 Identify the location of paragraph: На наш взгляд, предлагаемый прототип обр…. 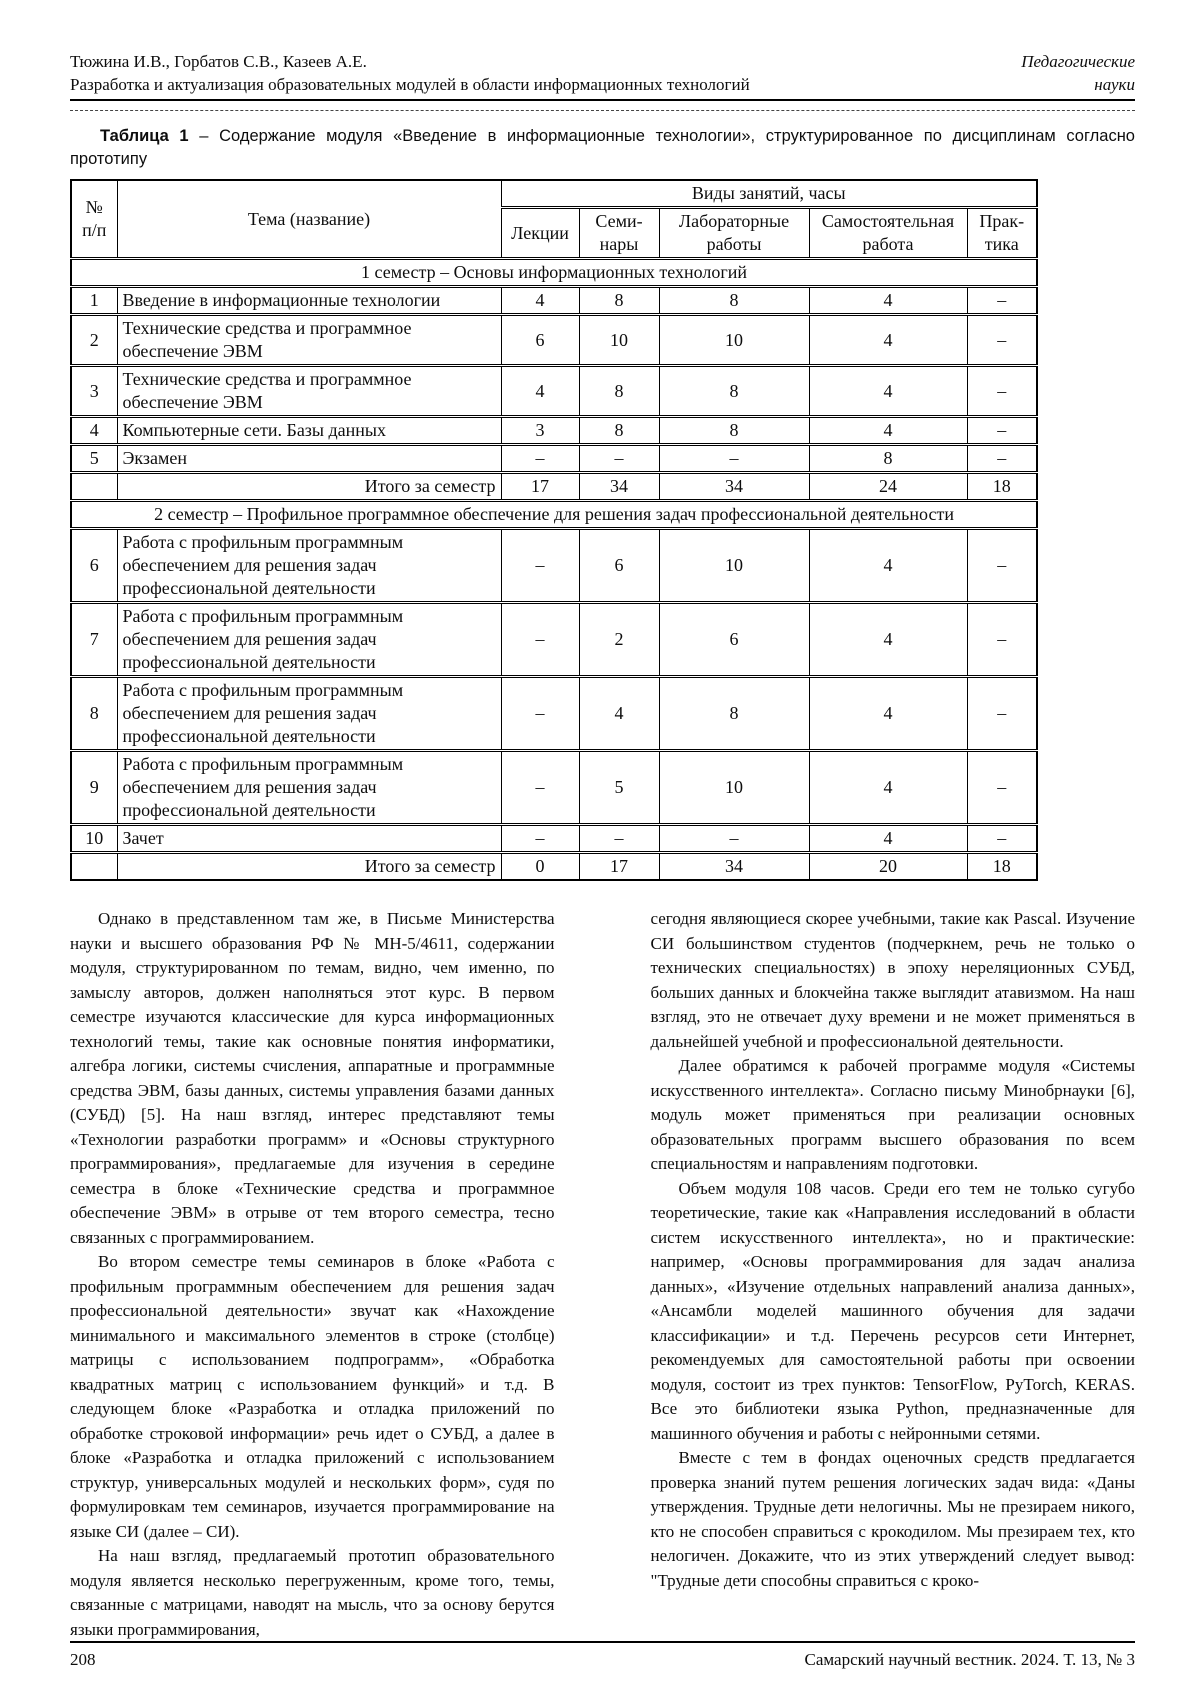
(312, 1592).